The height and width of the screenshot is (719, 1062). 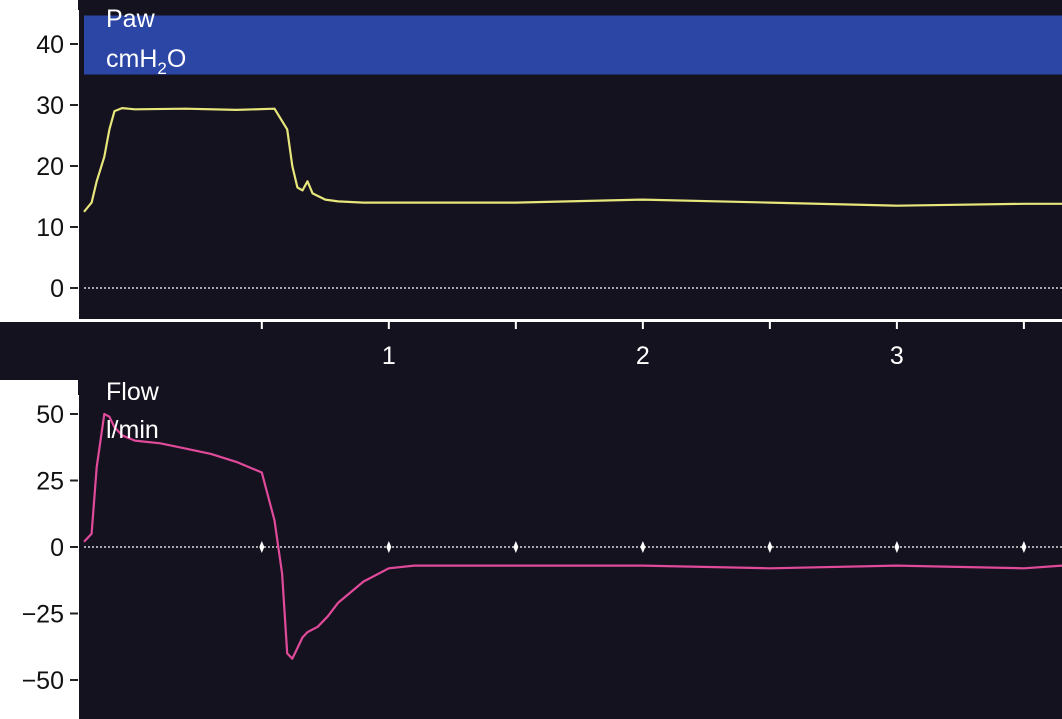 I want to click on flow-panel-label: Flow, so click(x=133, y=392).